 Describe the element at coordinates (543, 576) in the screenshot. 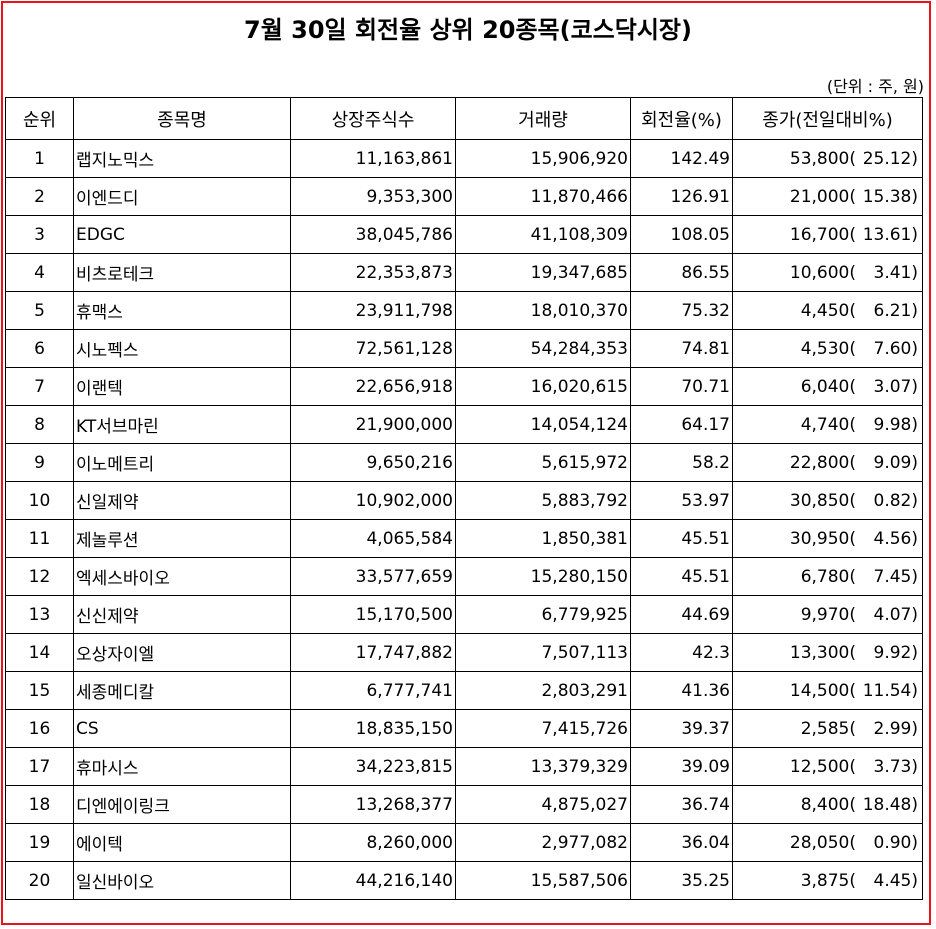

I see `volume-cell: 15,280,150` at that location.